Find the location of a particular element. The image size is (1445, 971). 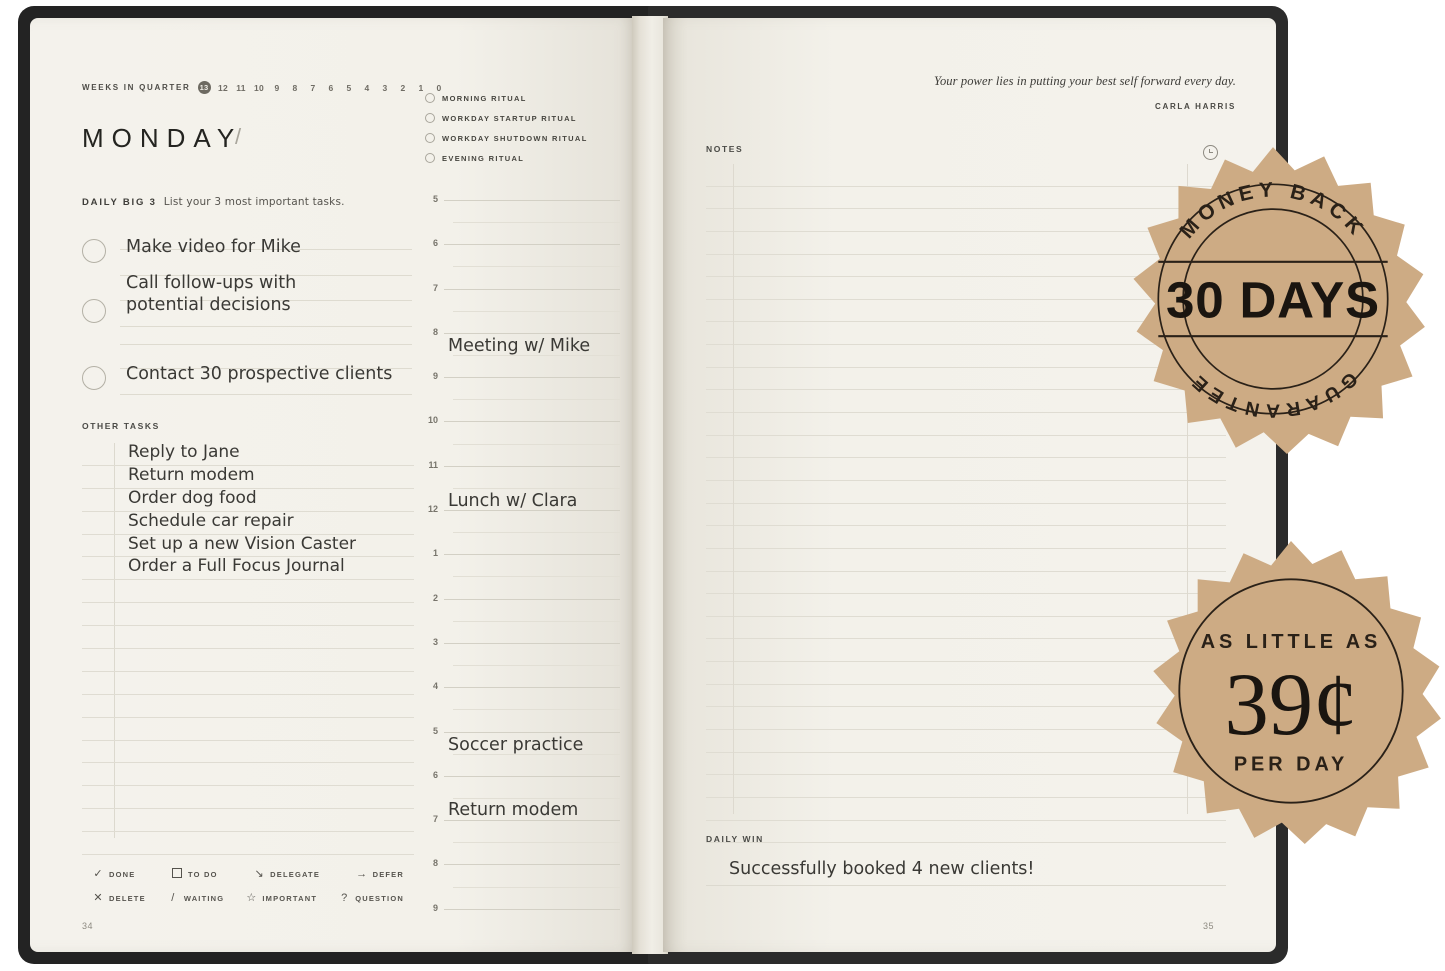

daily-big-3-item: Make video for Mike is located at coordinates (247, 249).